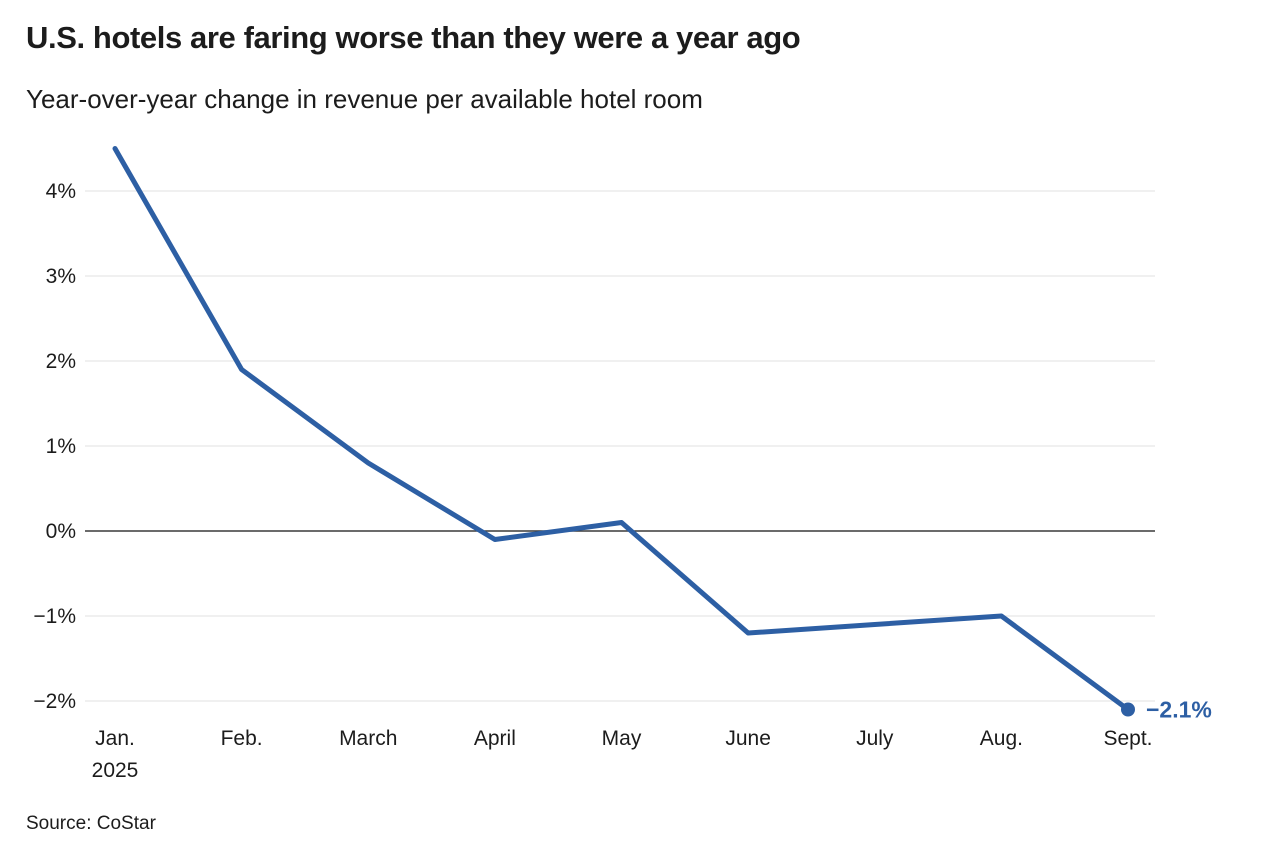 This screenshot has width=1280, height=849. I want to click on x-tick-label: July, so click(875, 738).